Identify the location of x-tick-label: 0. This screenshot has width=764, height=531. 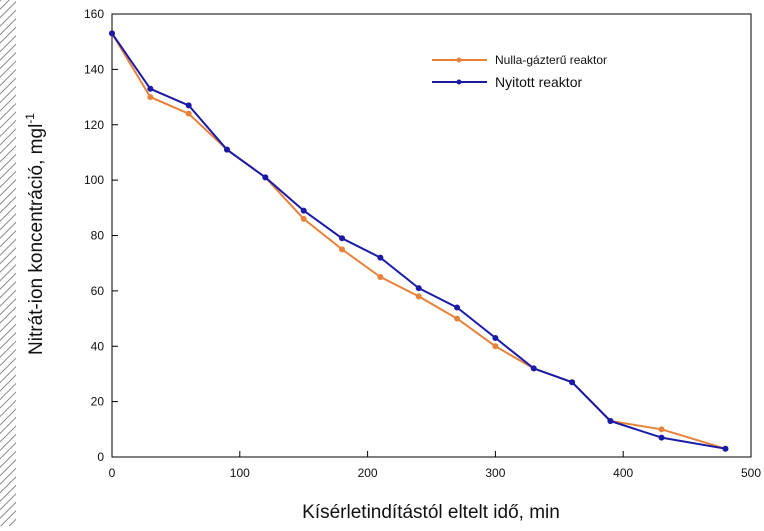
(112, 473).